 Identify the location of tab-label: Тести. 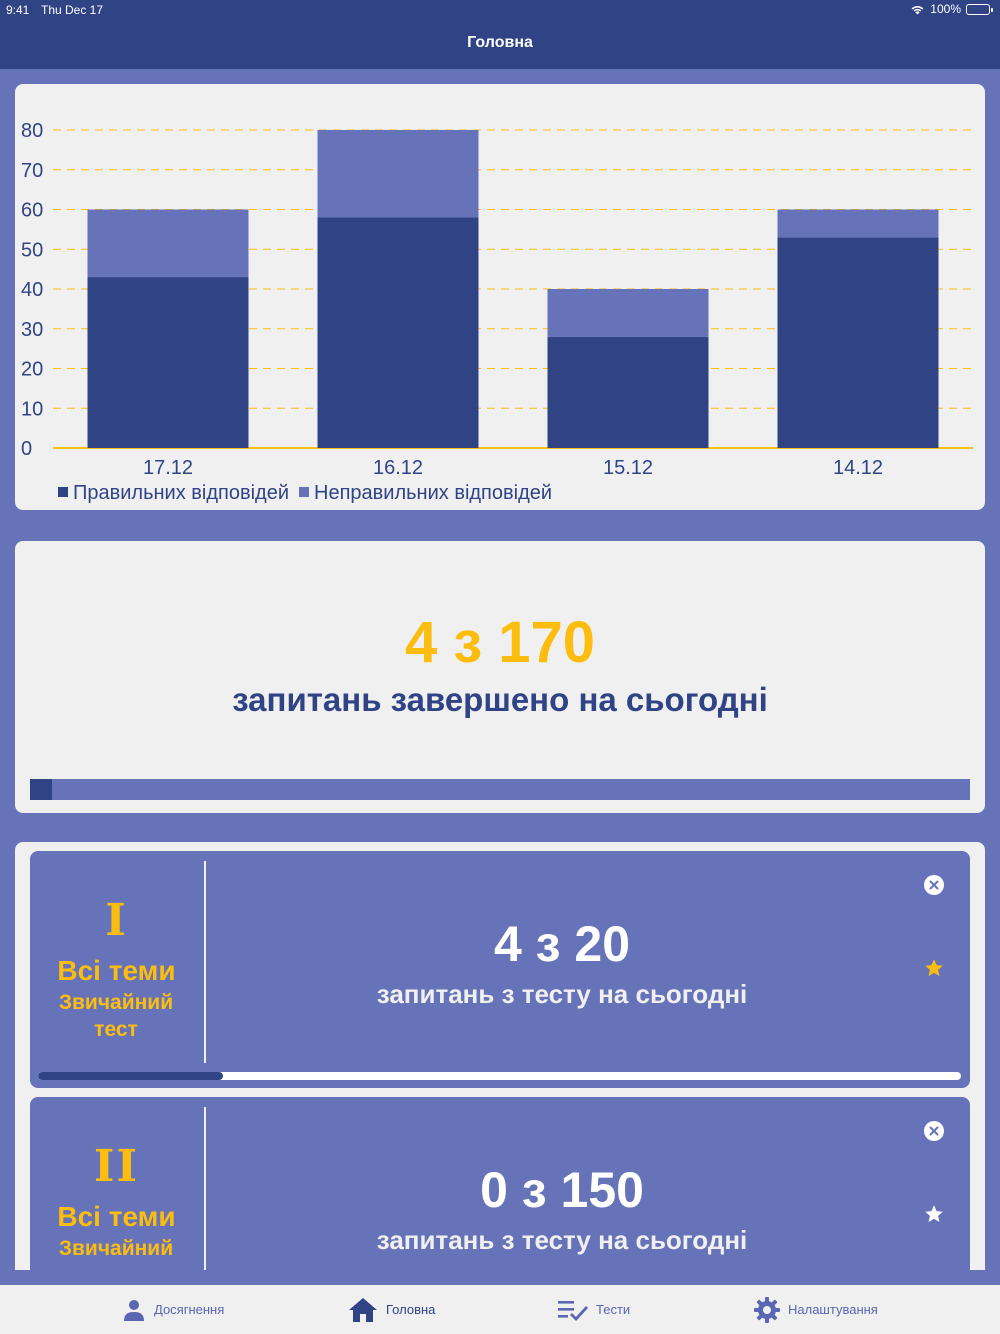
(613, 1309).